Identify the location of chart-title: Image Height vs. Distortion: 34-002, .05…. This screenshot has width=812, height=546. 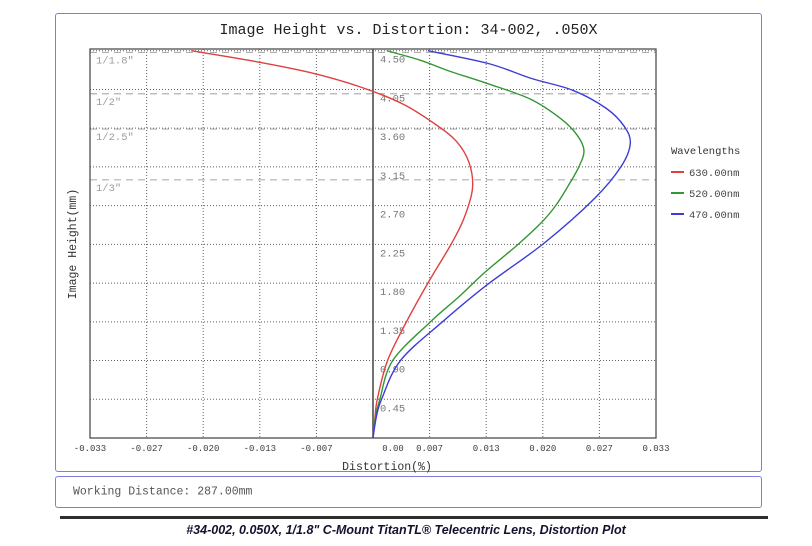
(408, 30).